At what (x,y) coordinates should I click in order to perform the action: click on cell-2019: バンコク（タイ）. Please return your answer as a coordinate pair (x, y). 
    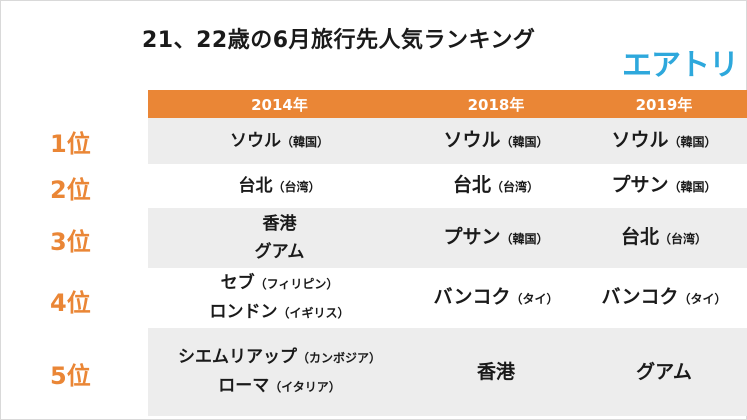
    Looking at the image, I should click on (664, 298).